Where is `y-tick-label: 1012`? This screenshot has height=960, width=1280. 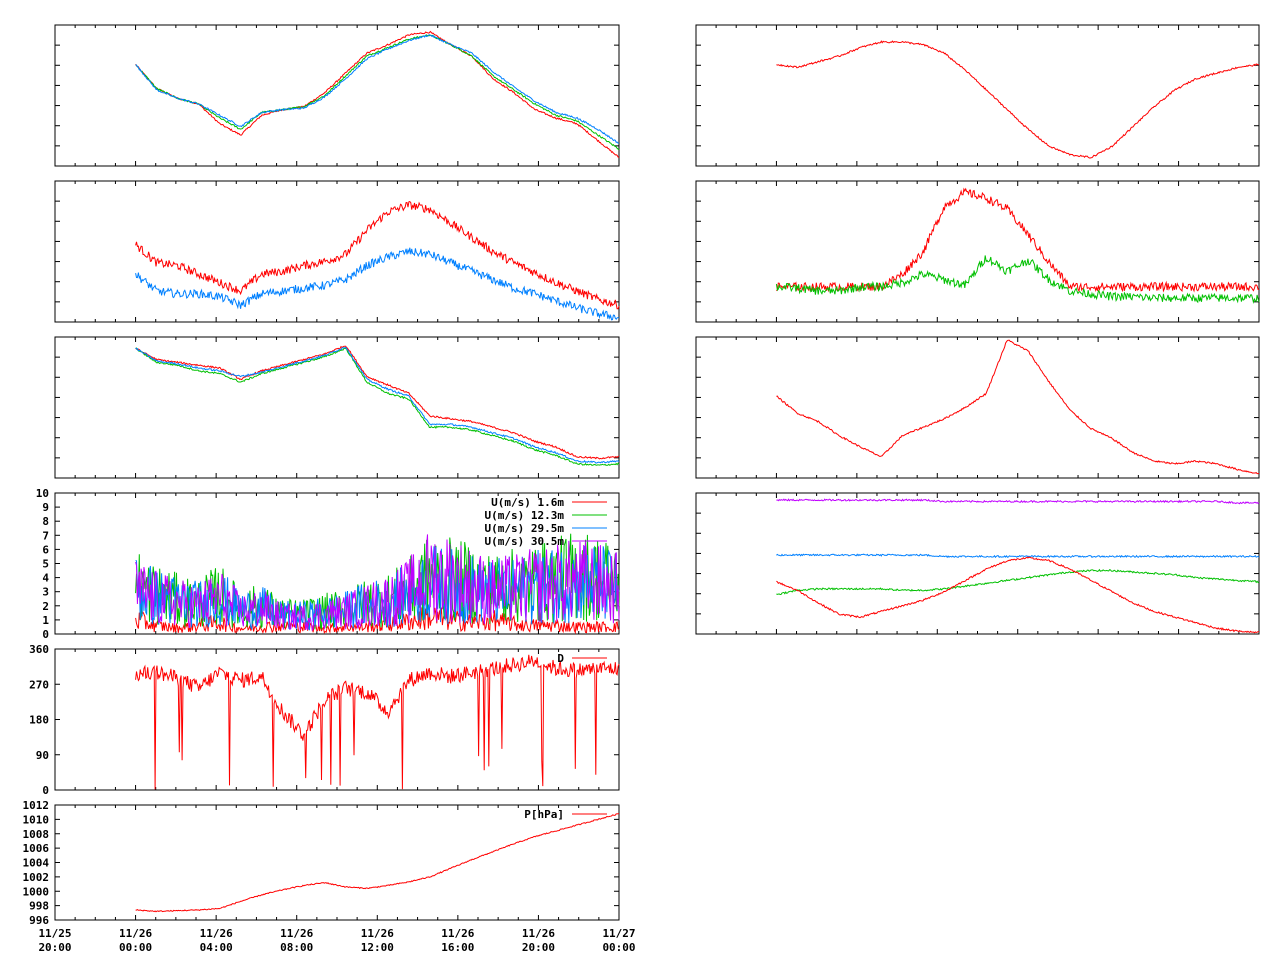 y-tick-label: 1012 is located at coordinates (36, 805).